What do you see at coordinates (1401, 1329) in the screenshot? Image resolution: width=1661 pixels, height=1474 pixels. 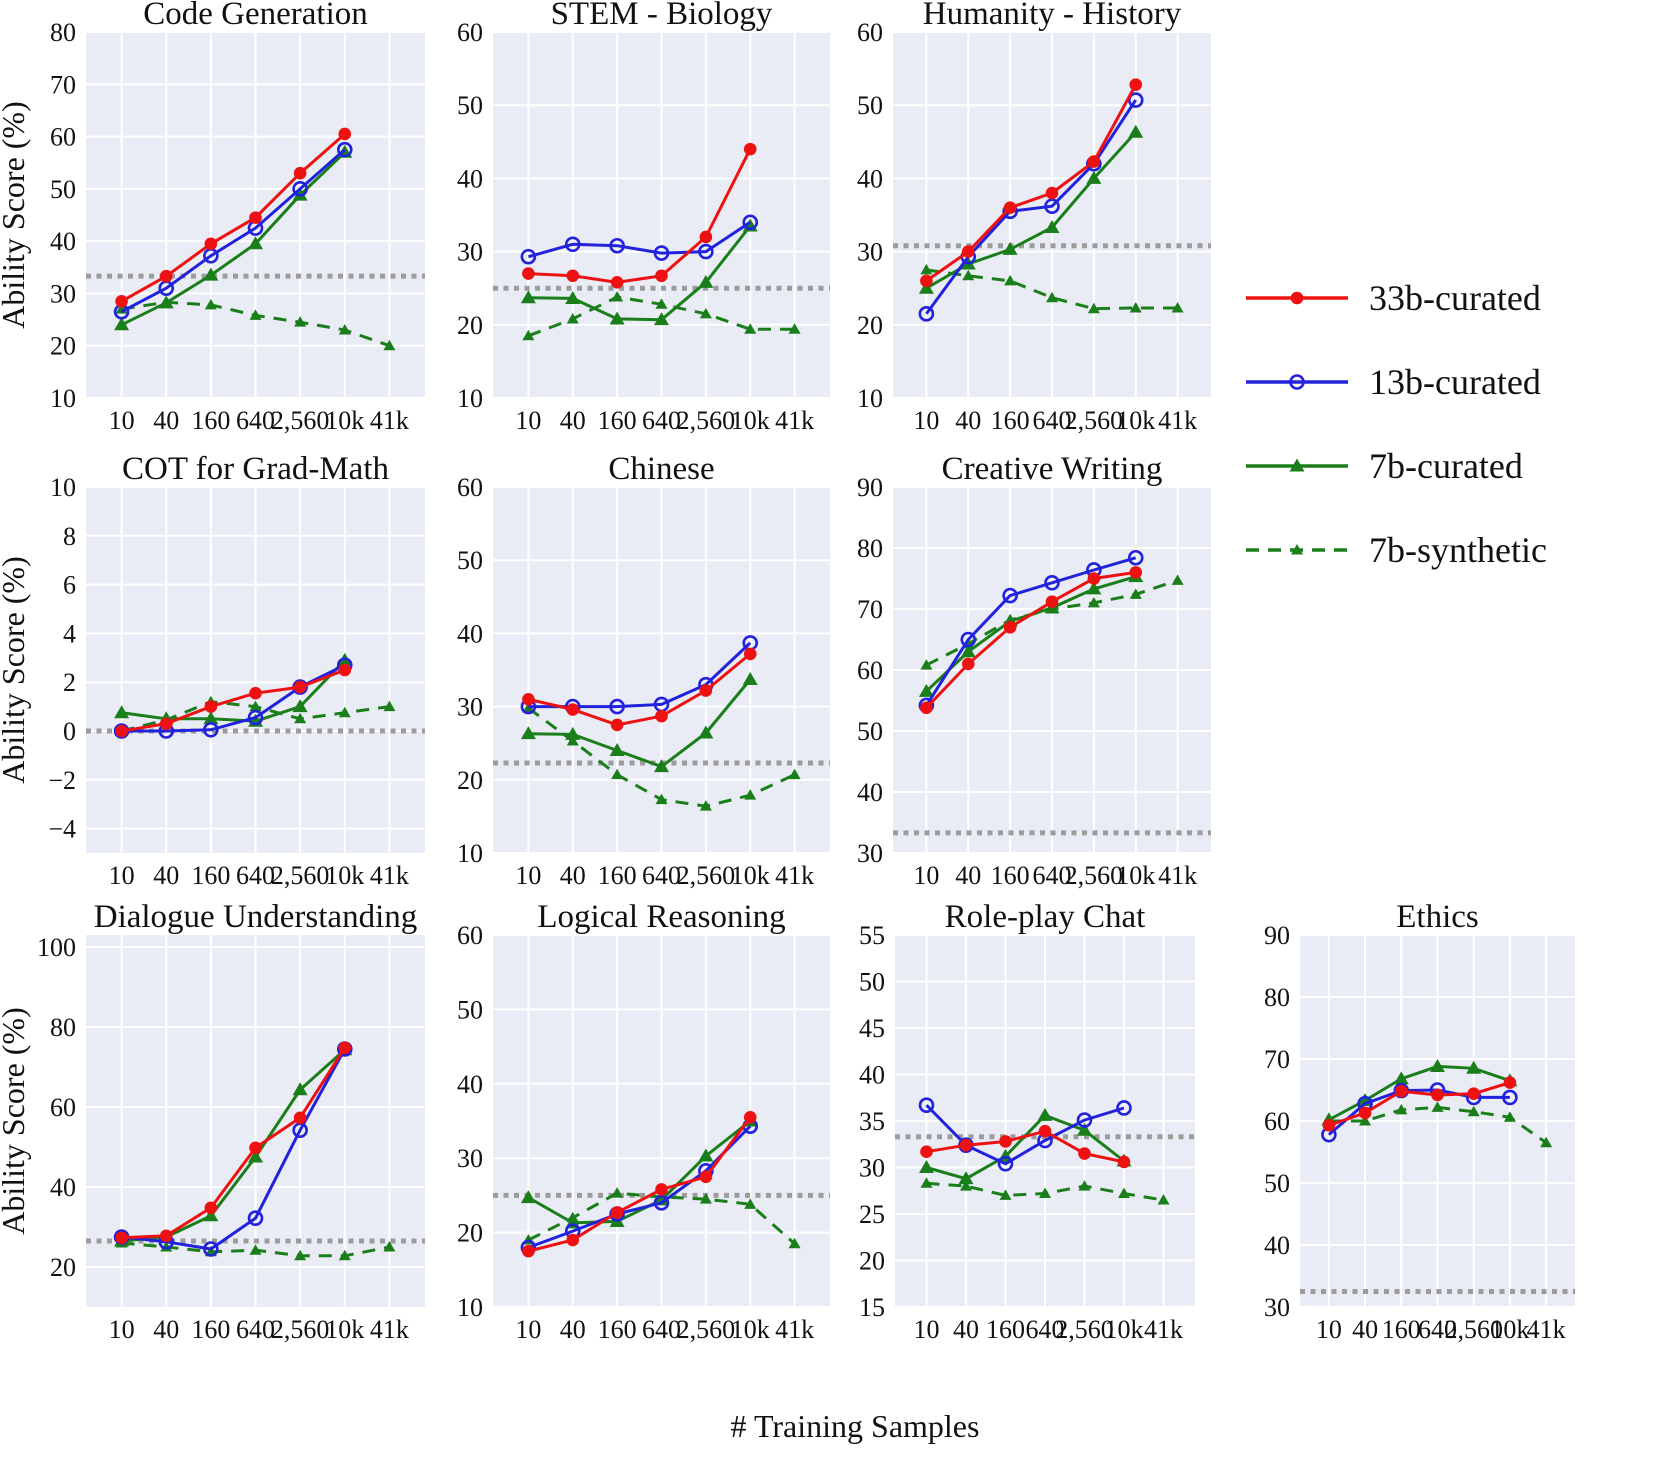 I see `x-tick-label: 160` at bounding box center [1401, 1329].